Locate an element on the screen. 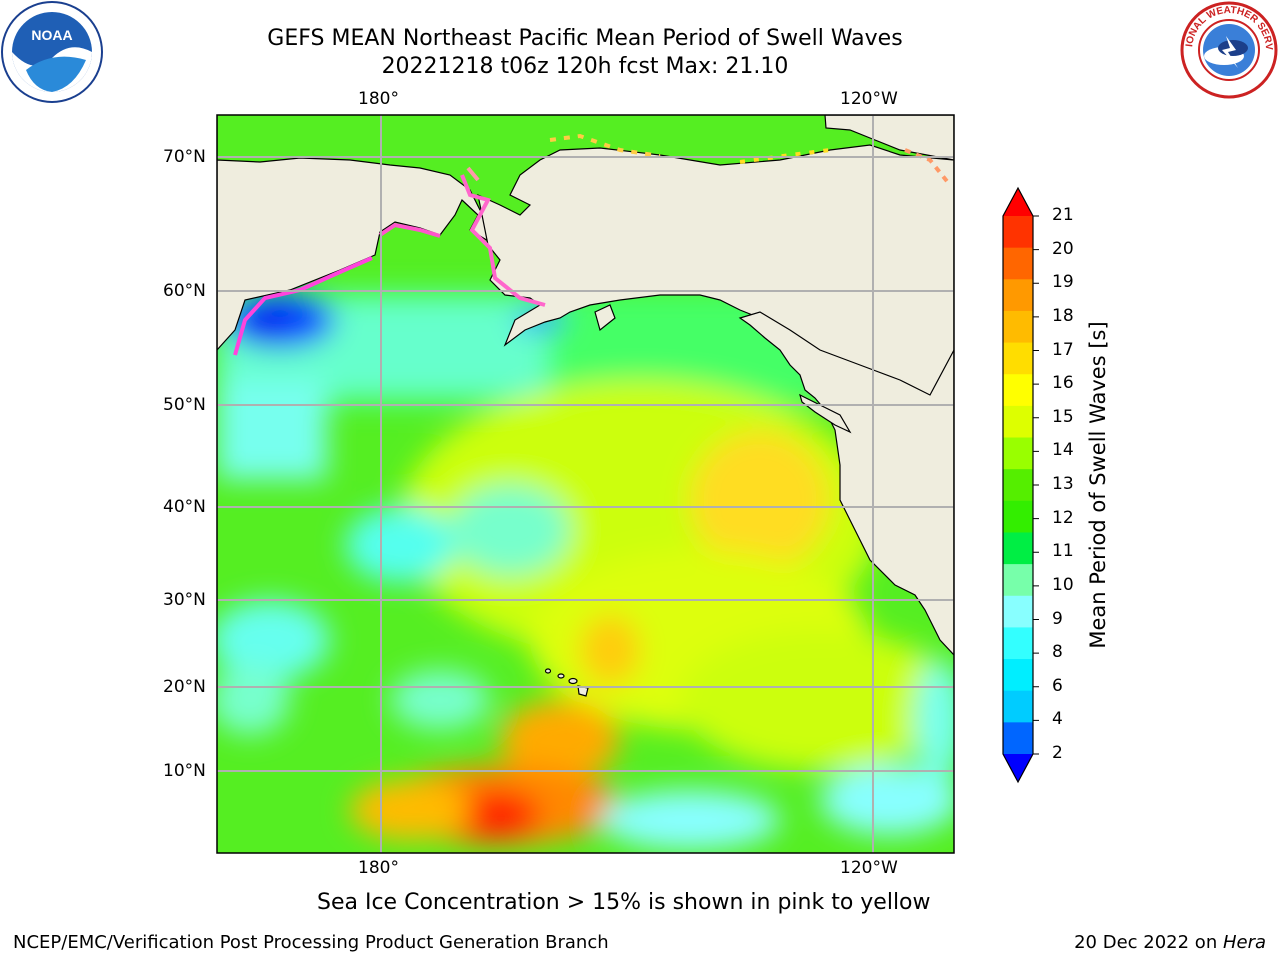 This screenshot has height=960, width=1280. colorbar is located at coordinates (1020, 485).